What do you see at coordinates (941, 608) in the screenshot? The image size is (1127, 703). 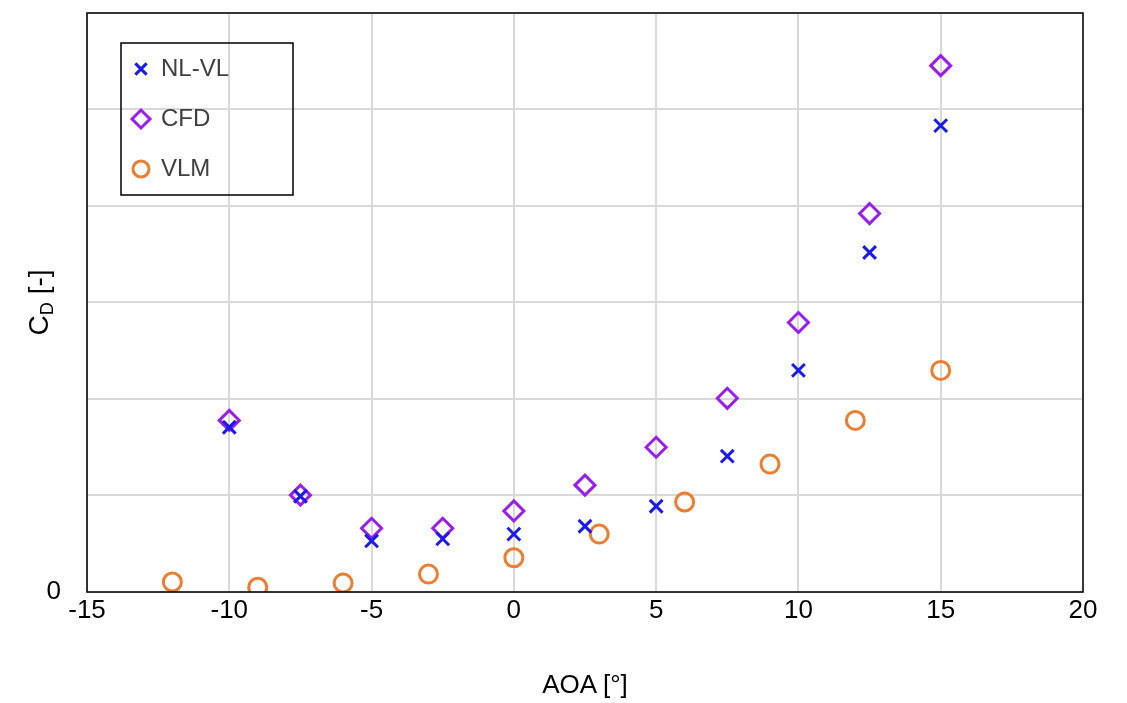 I see `x-tick-label: 15` at bounding box center [941, 608].